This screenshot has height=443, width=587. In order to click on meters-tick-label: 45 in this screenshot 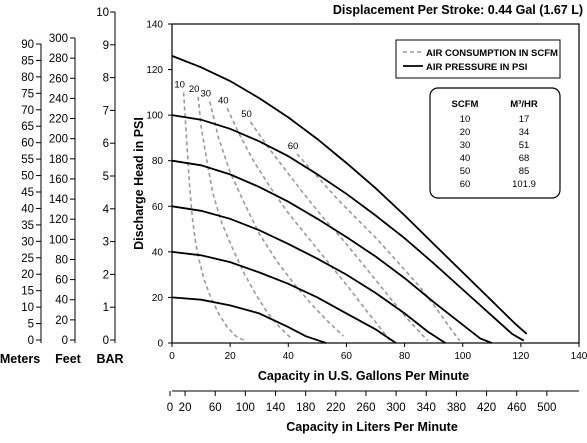, I will do `click(27, 193)`.